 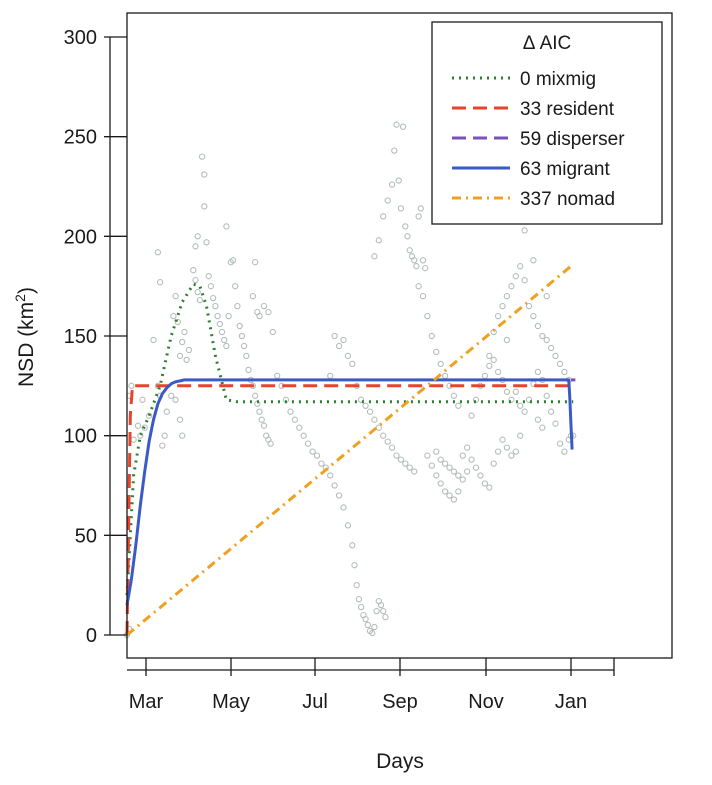 I want to click on y-tick-label: 0, so click(x=91, y=636).